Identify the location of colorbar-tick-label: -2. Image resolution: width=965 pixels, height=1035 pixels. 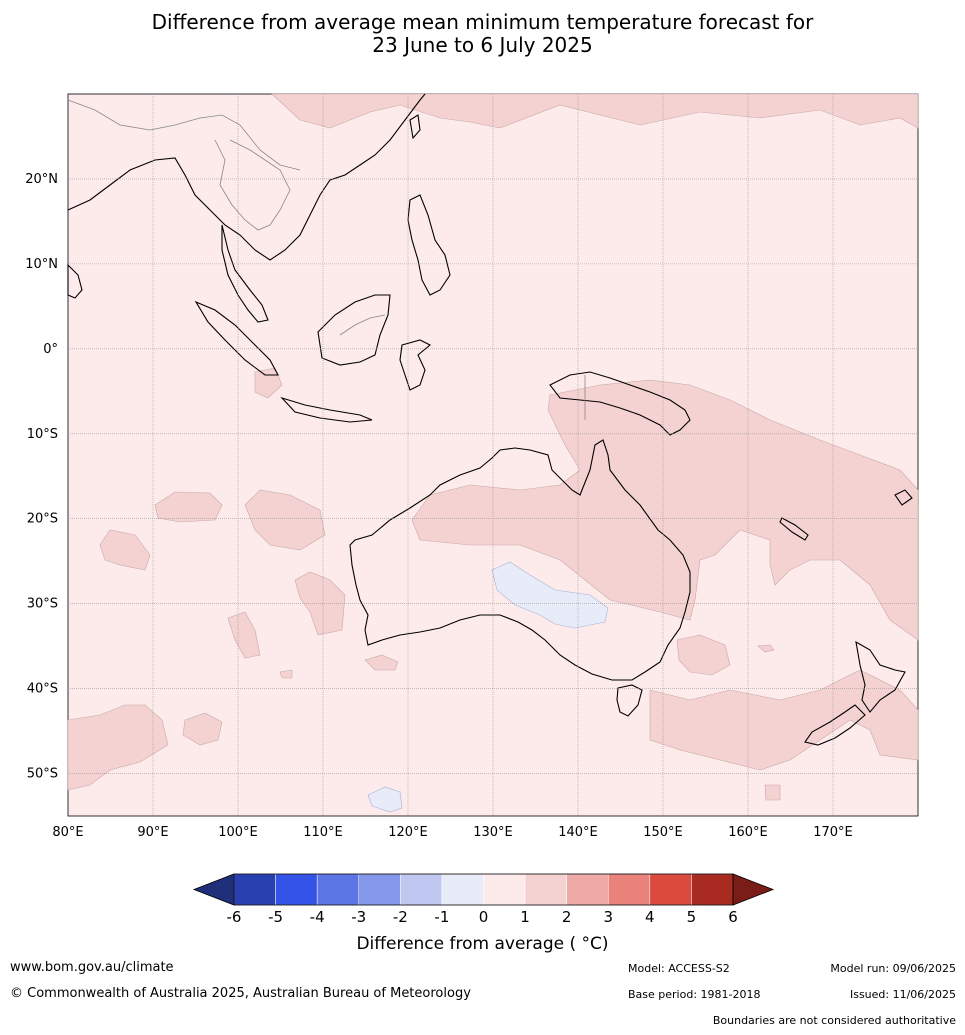
(400, 917).